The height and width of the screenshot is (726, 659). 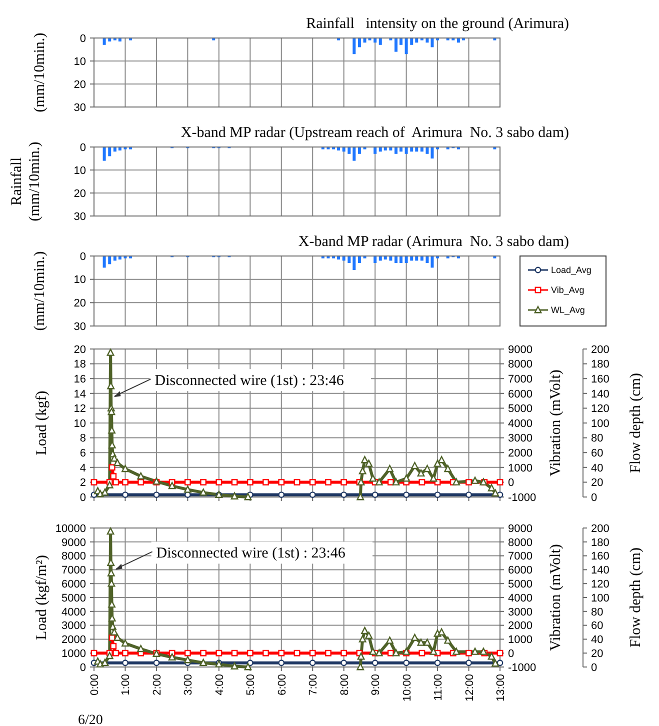 I want to click on y-tick-label: 5000, so click(x=74, y=598).